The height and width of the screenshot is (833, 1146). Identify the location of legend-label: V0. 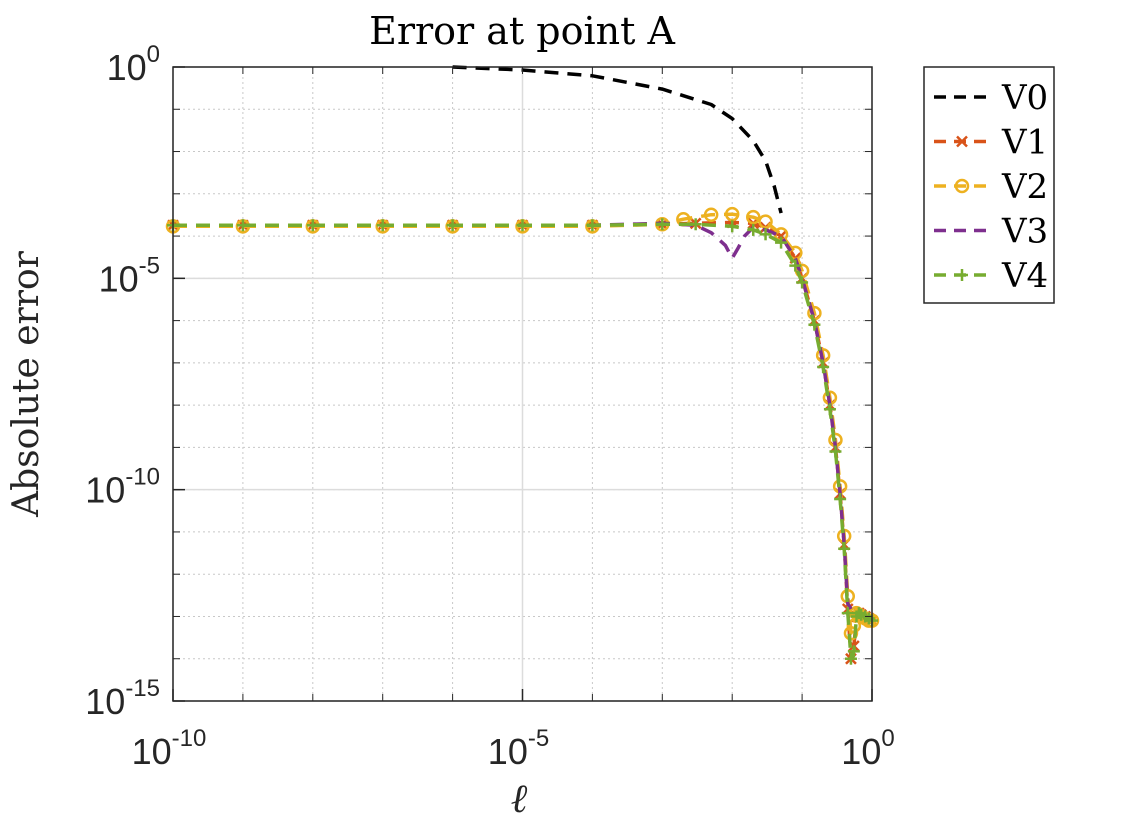
(1024, 98).